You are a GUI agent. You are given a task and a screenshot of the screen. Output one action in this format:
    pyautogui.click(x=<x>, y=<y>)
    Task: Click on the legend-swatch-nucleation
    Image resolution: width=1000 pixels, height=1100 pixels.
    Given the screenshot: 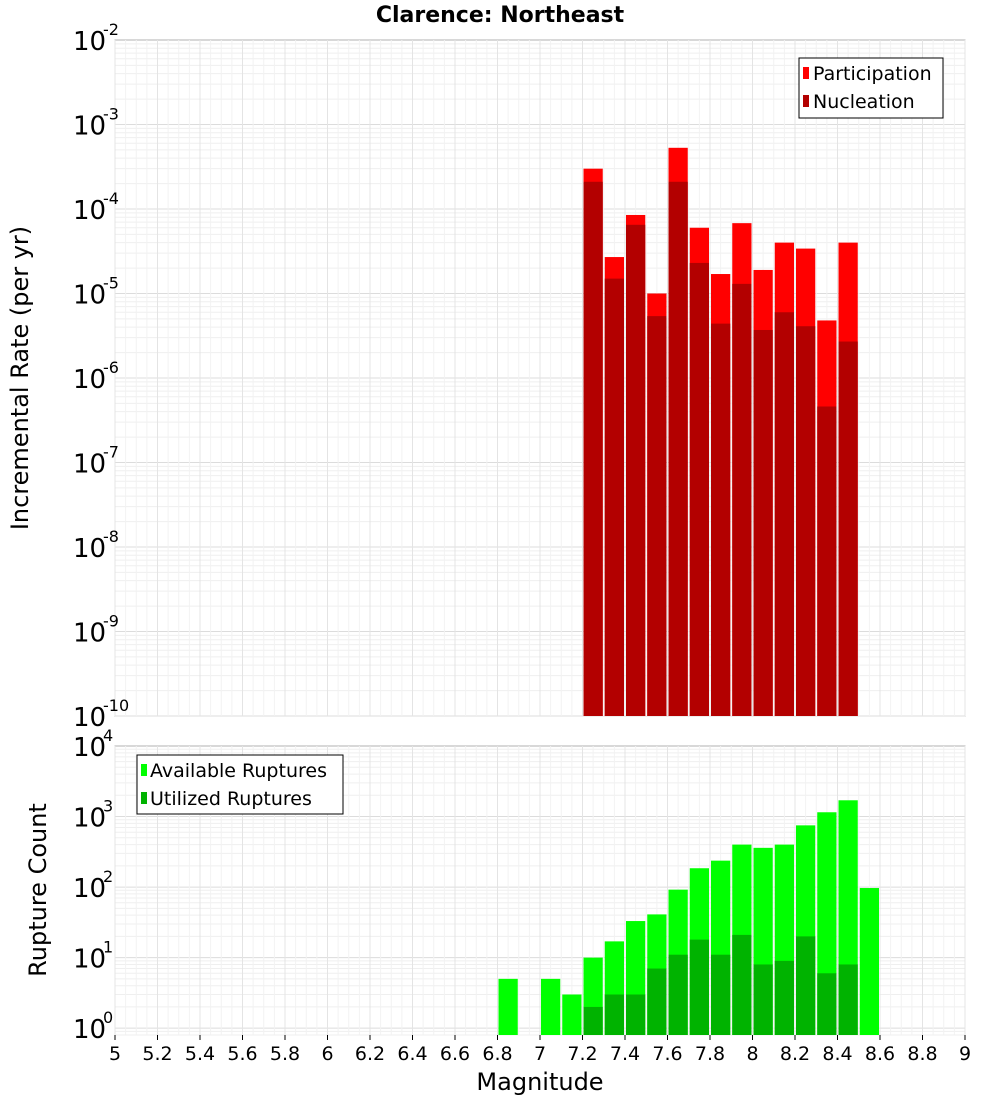 What is the action you would take?
    pyautogui.click(x=806, y=101)
    